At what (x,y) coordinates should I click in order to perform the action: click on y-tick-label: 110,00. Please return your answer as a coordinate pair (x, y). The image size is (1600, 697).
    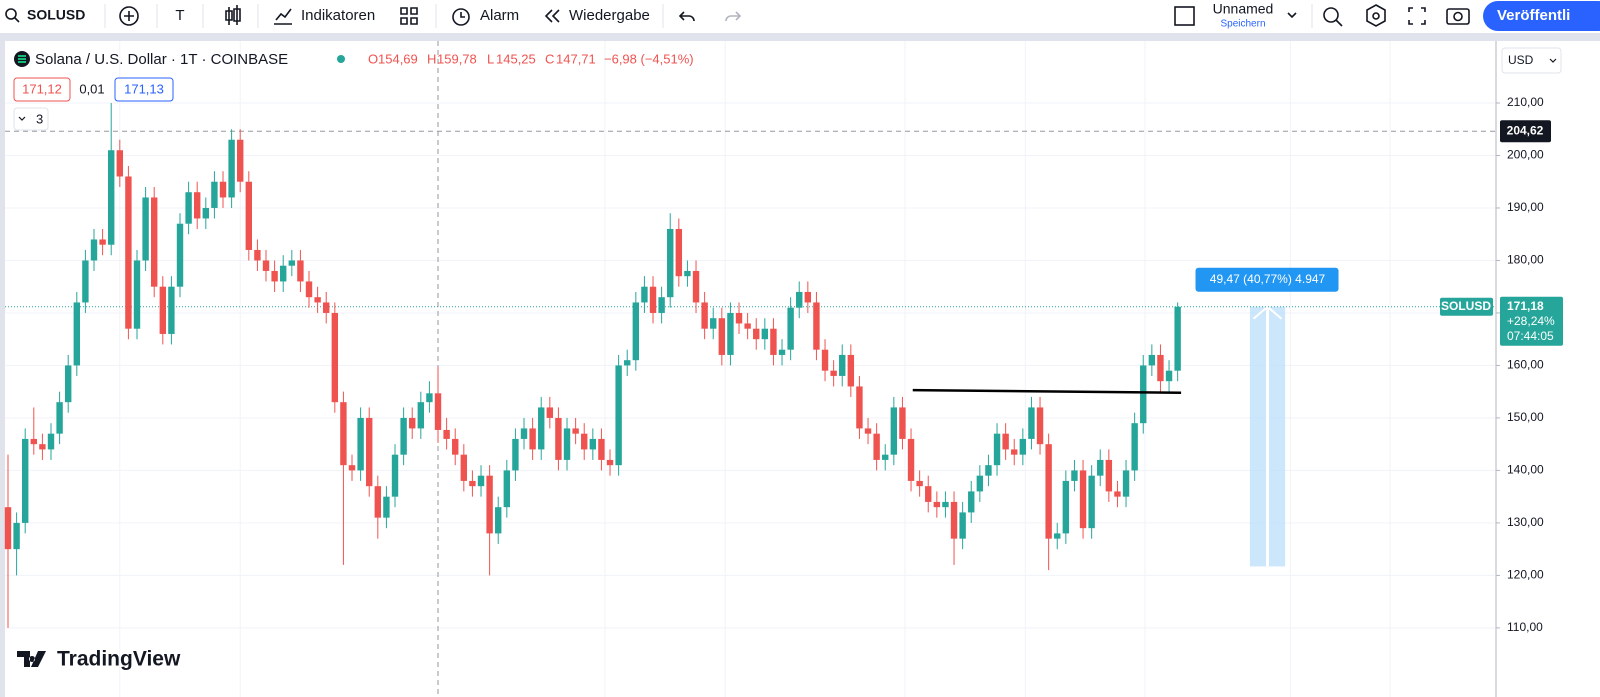
    Looking at the image, I should click on (1525, 627).